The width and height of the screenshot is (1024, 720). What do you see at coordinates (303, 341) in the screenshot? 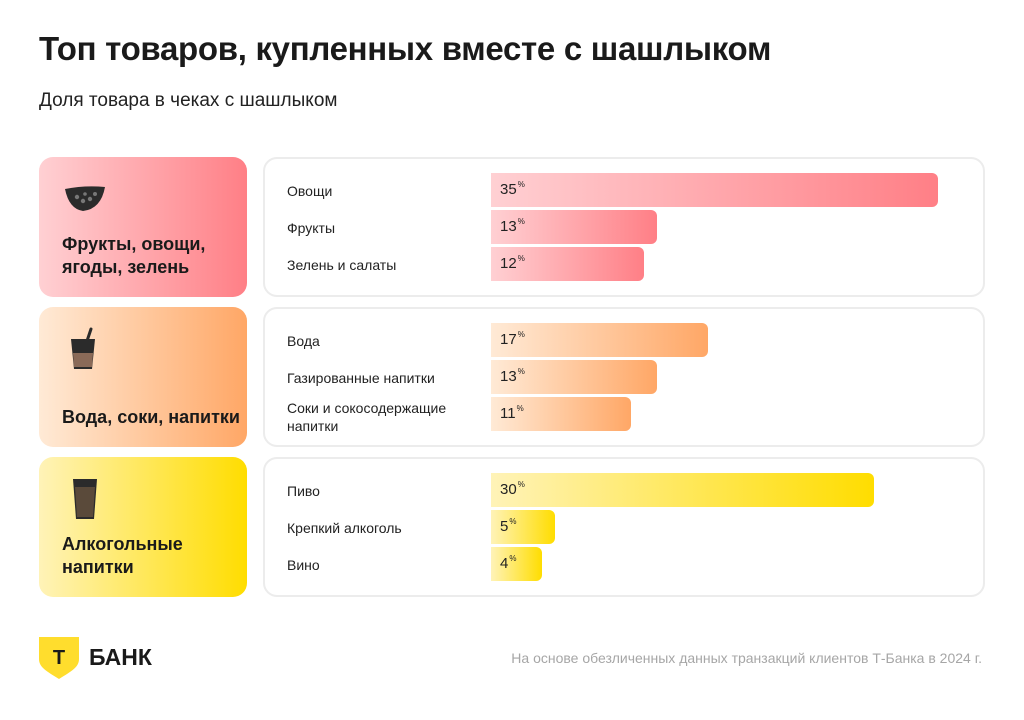
I see `bar-label: Вода` at bounding box center [303, 341].